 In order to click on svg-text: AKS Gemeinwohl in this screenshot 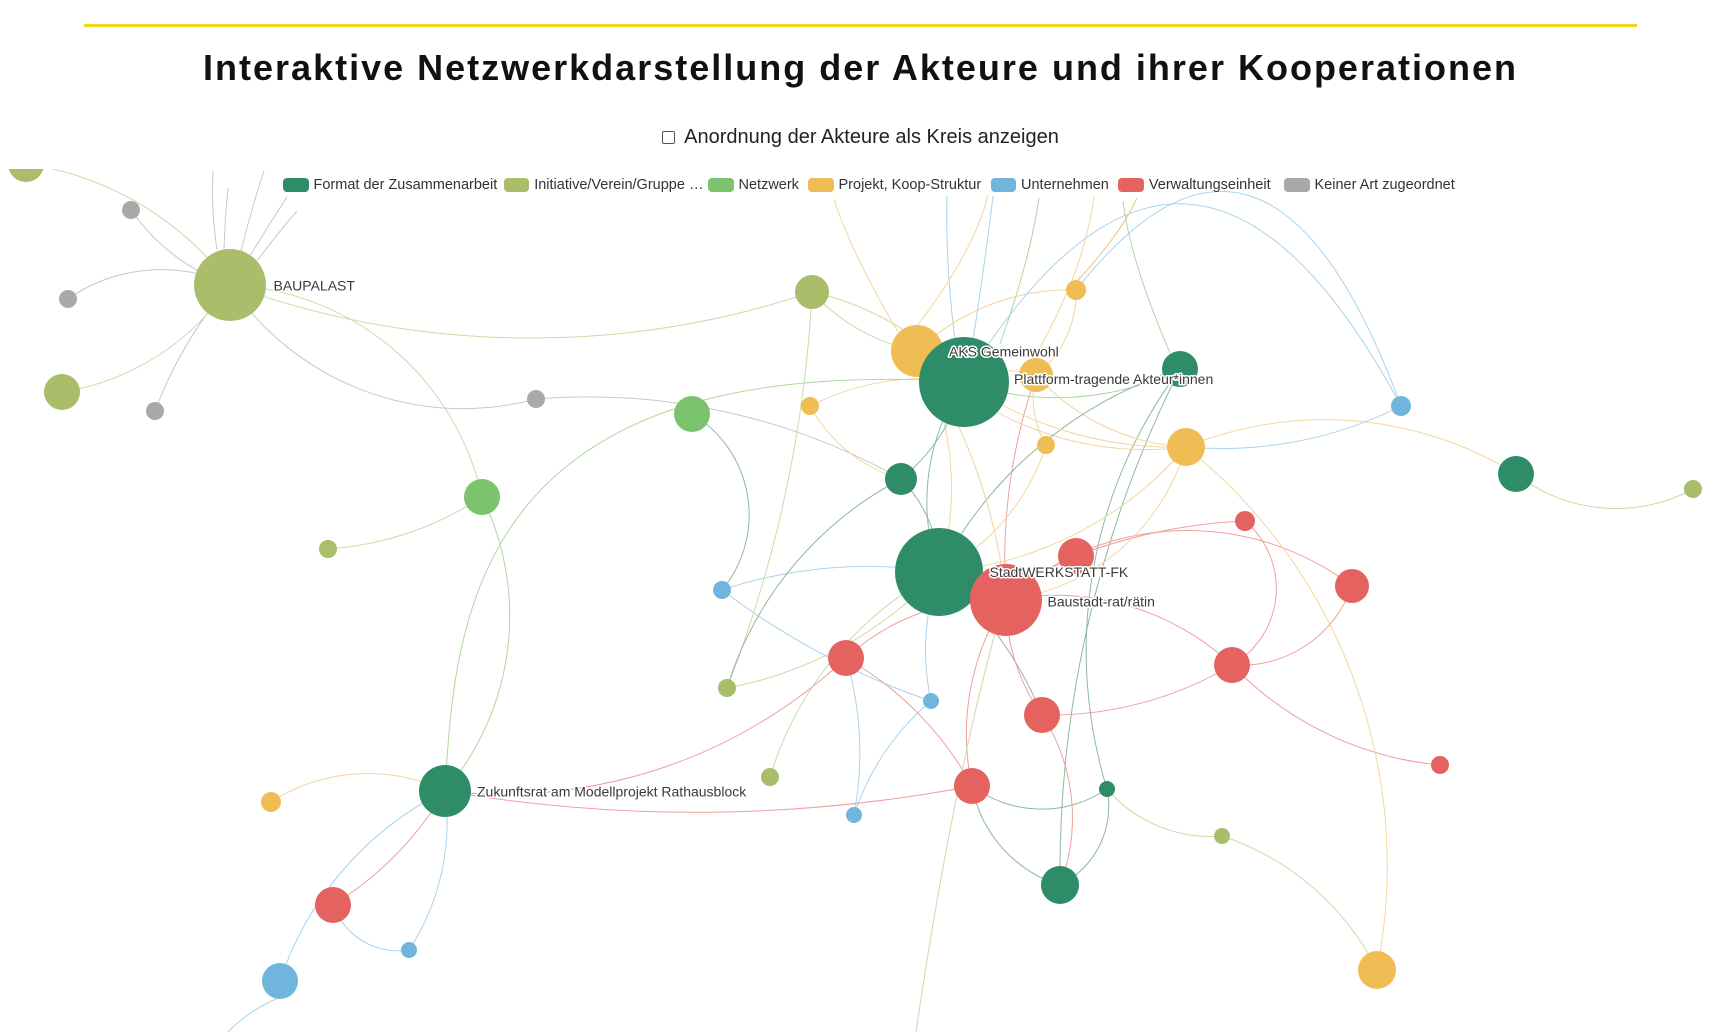, I will do `click(1004, 352)`.